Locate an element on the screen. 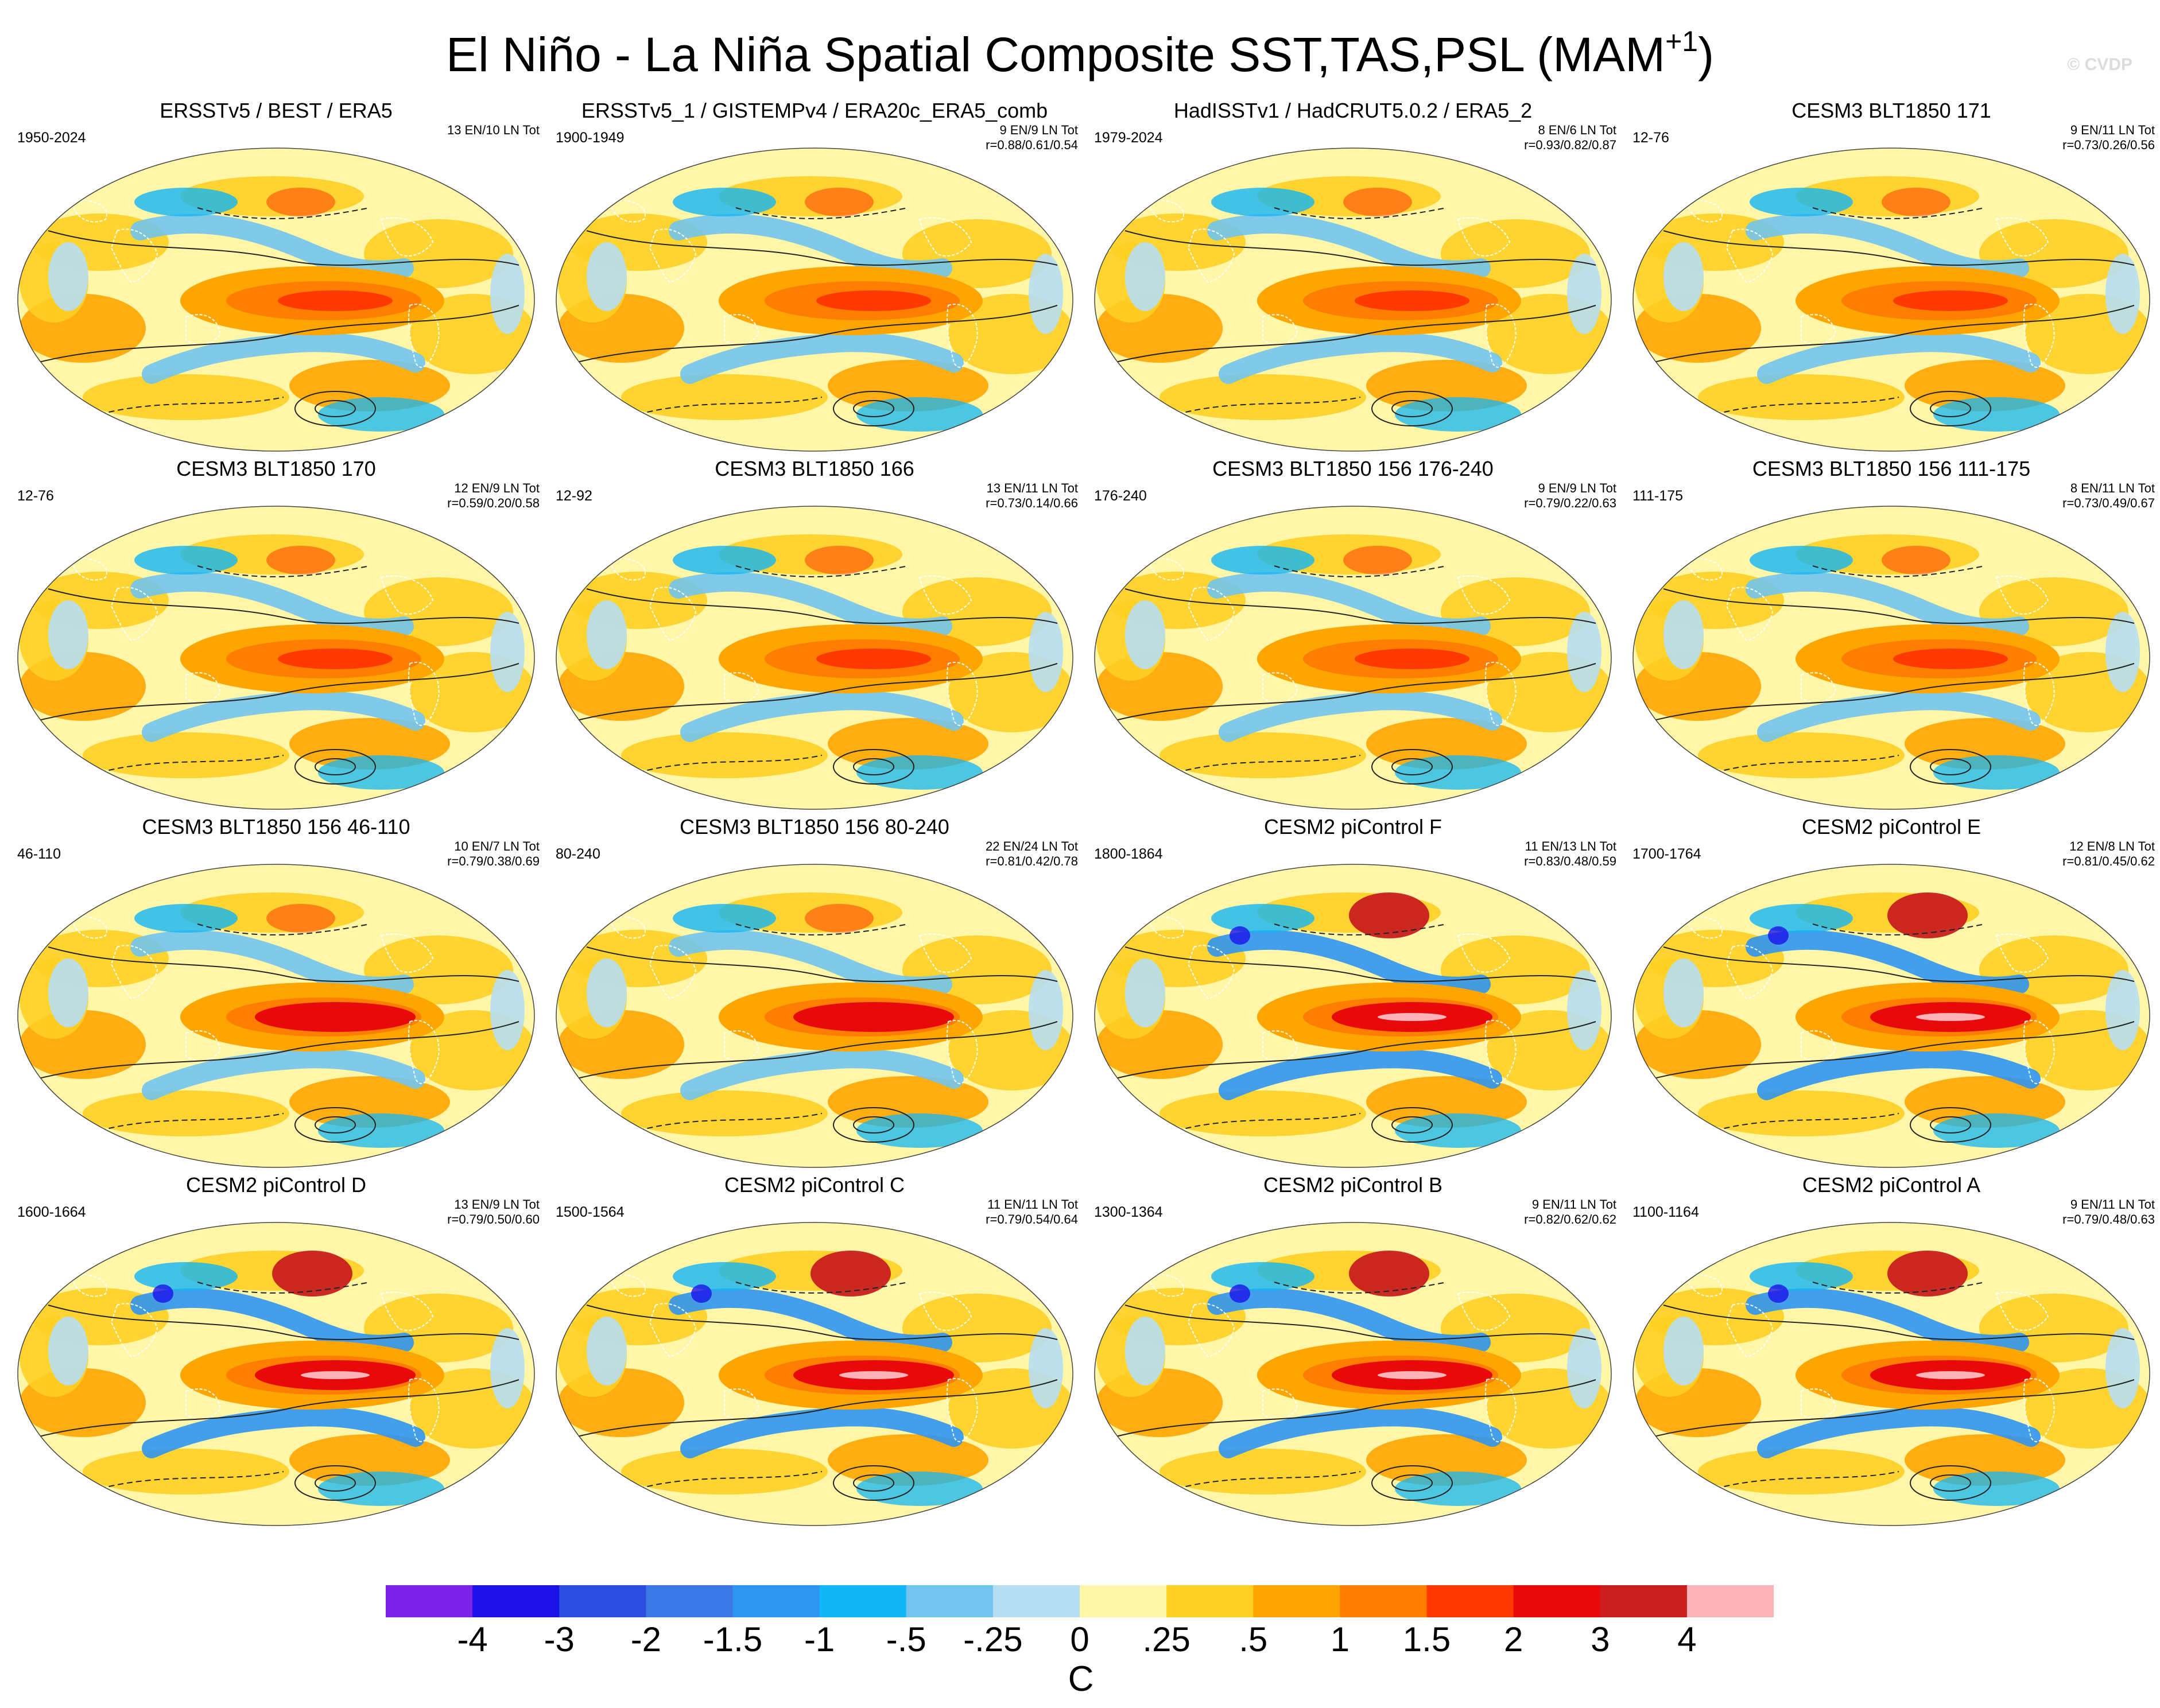 Image resolution: width=2160 pixels, height=1708 pixels. panel-title: CESM2 piControl D is located at coordinates (276, 1185).